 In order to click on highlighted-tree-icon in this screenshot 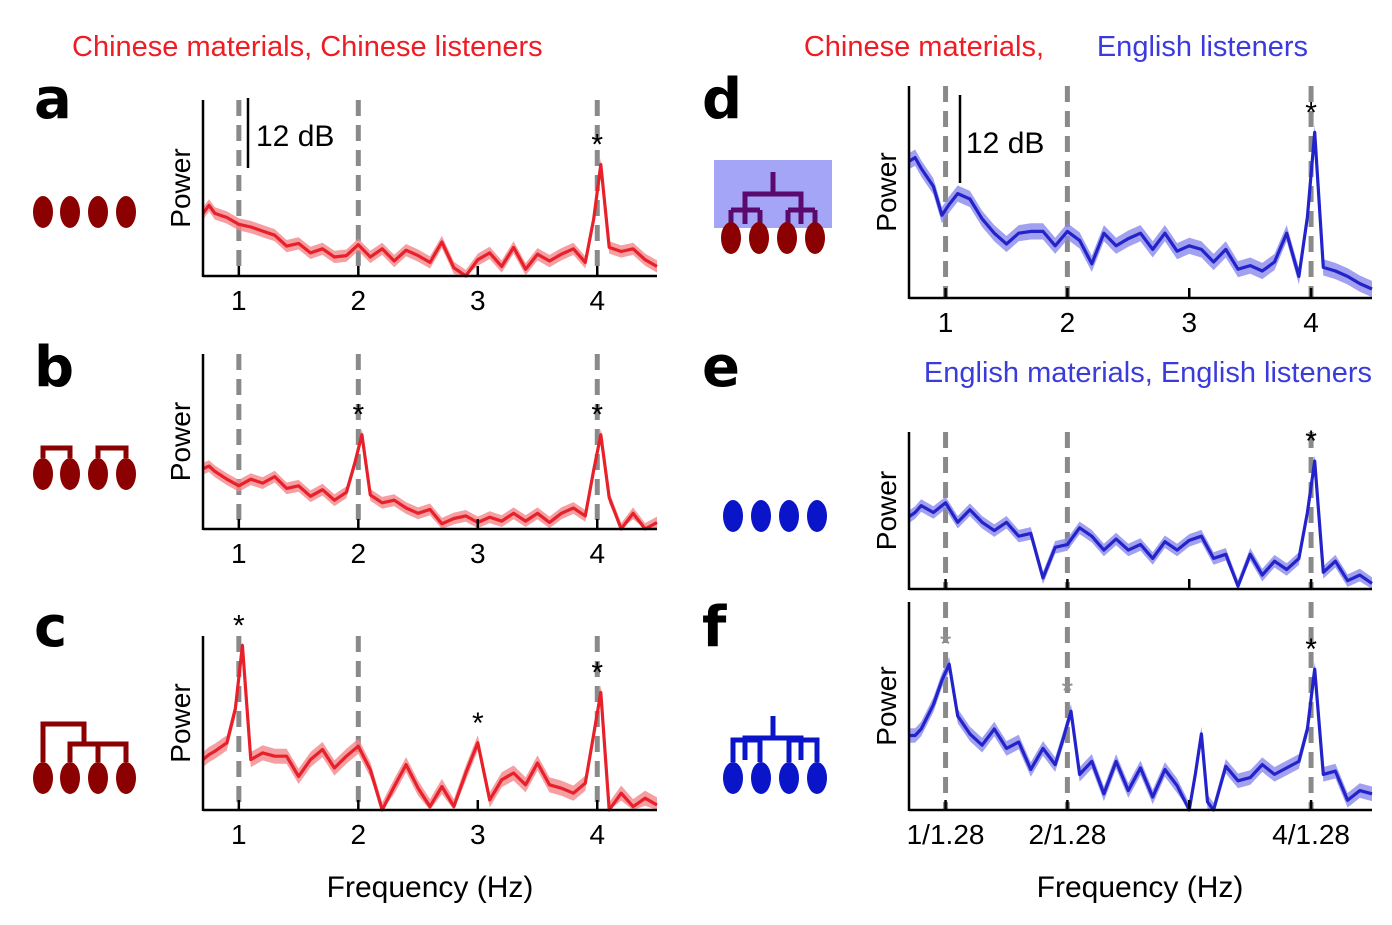, I will do `click(773, 207)`.